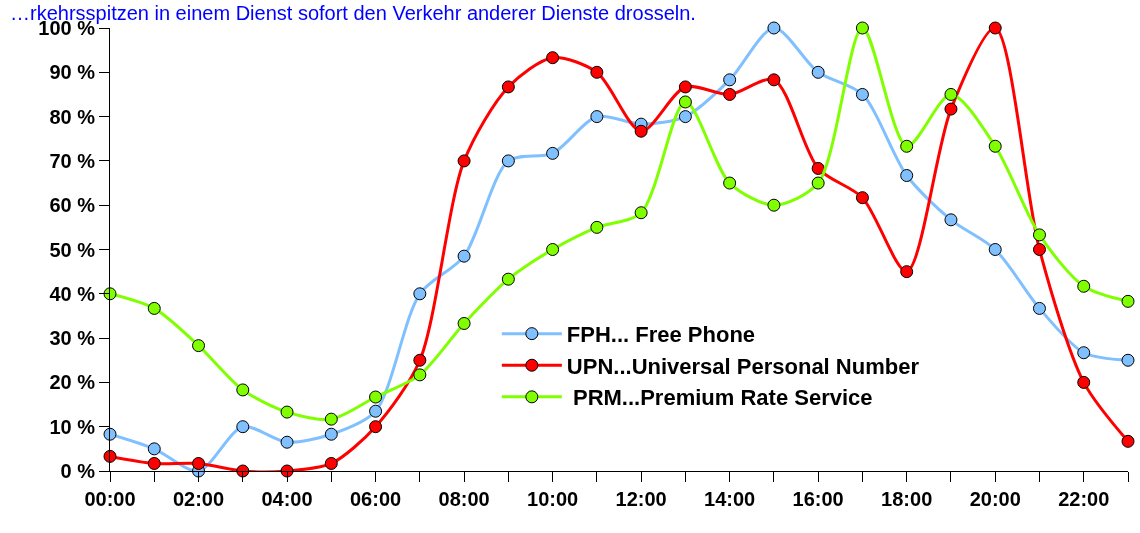  I want to click on x-tick-label: 16:00, so click(818, 499).